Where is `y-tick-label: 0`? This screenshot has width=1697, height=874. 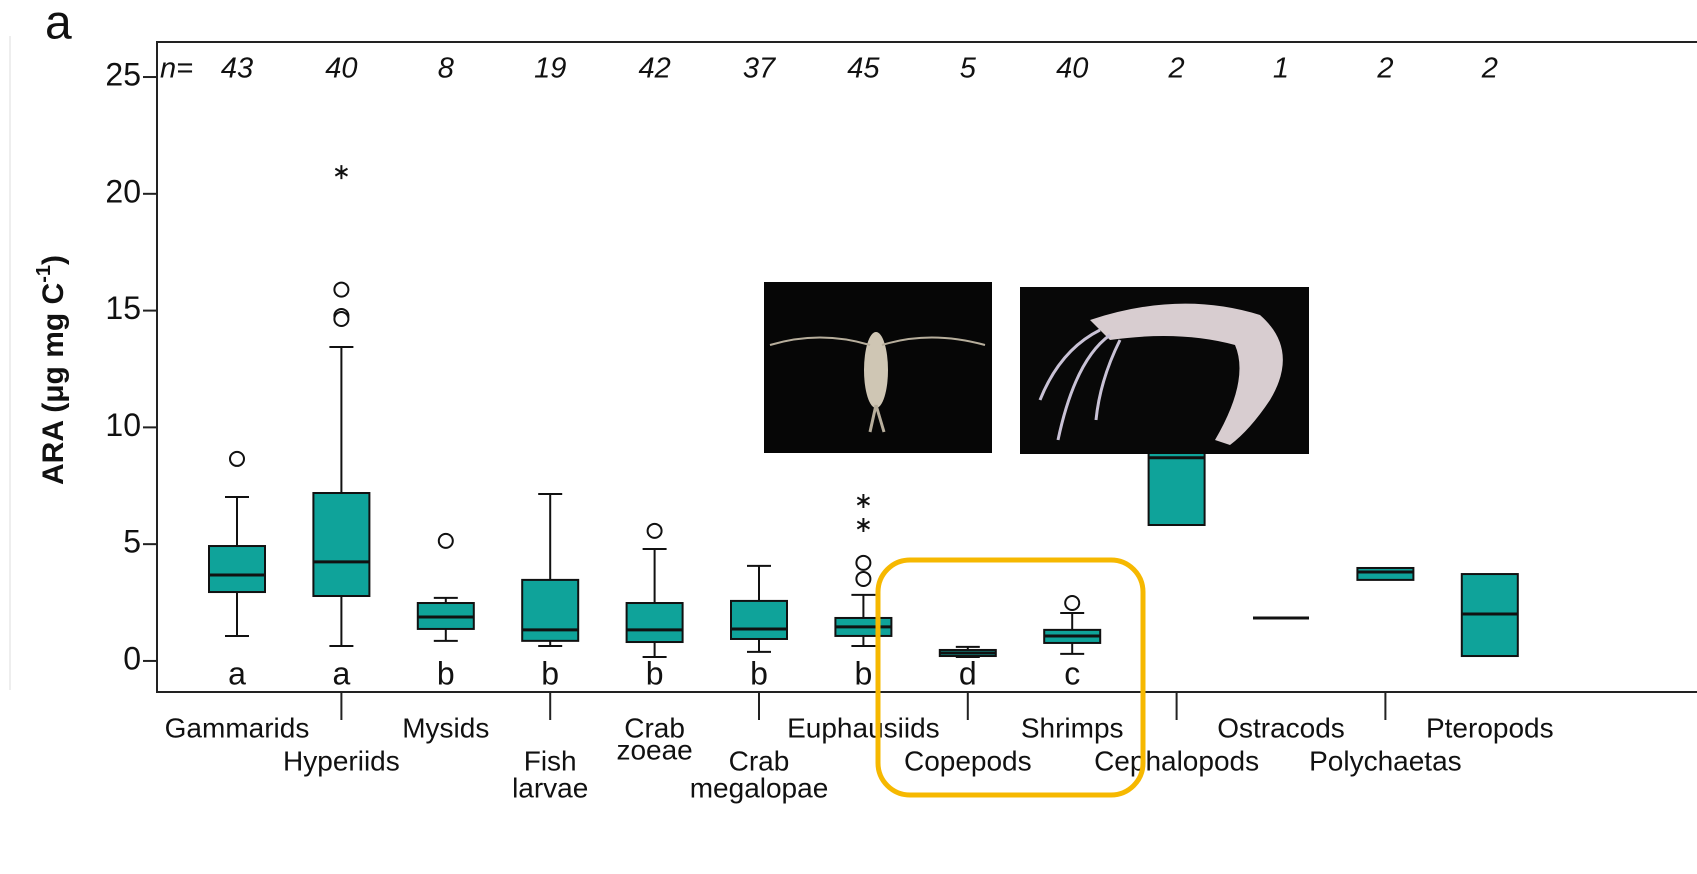
y-tick-label: 0 is located at coordinates (132, 658).